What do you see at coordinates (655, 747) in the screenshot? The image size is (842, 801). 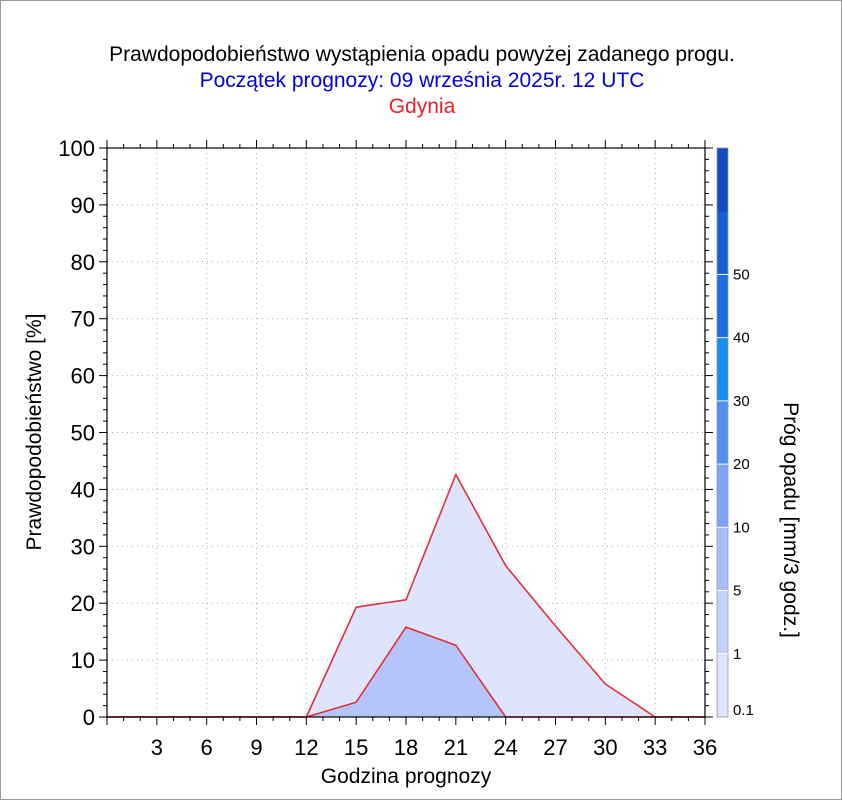 I see `x-tick-label: 33` at bounding box center [655, 747].